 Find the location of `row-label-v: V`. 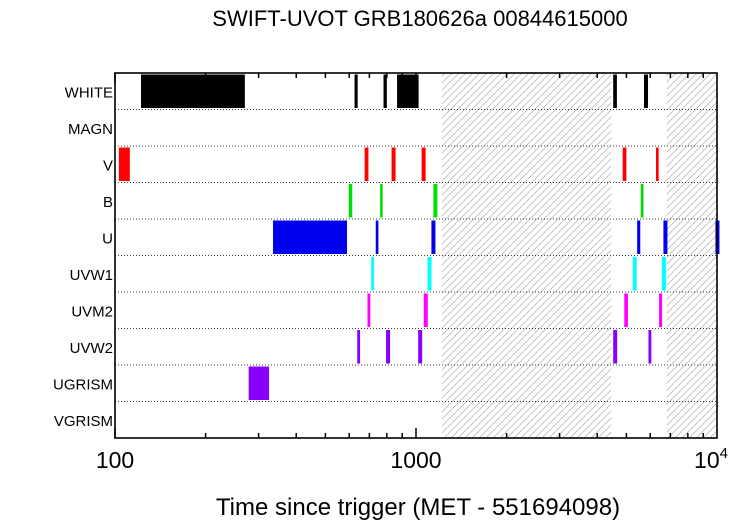

row-label-v: V is located at coordinates (108, 165).